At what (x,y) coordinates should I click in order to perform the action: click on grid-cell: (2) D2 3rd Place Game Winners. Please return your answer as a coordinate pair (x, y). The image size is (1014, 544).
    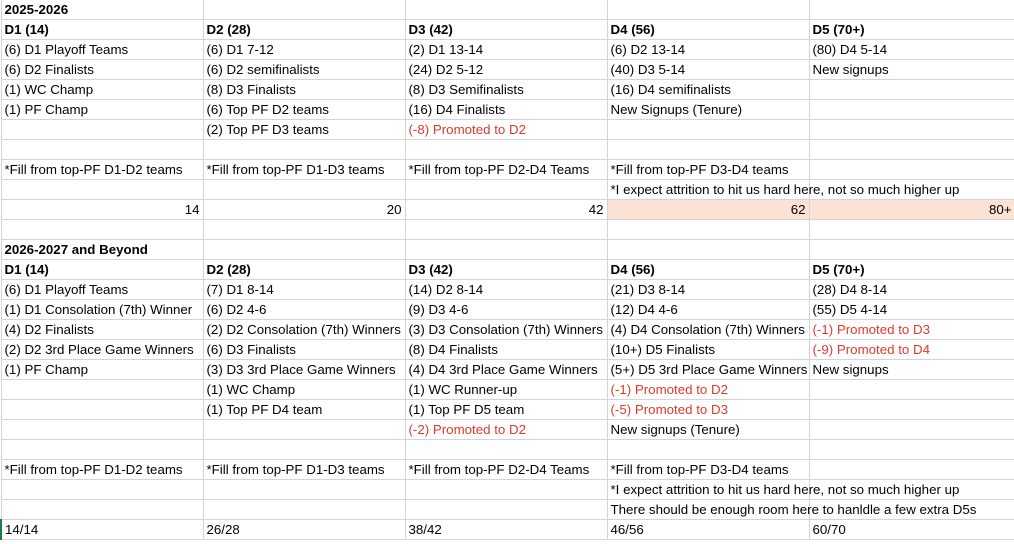
    Looking at the image, I should click on (102, 349).